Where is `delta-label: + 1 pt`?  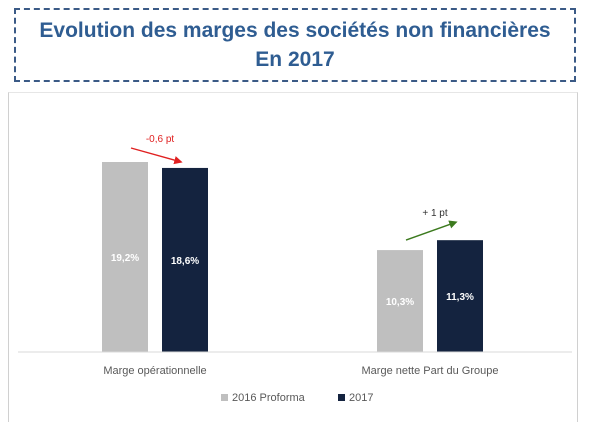
delta-label: + 1 pt is located at coordinates (435, 213).